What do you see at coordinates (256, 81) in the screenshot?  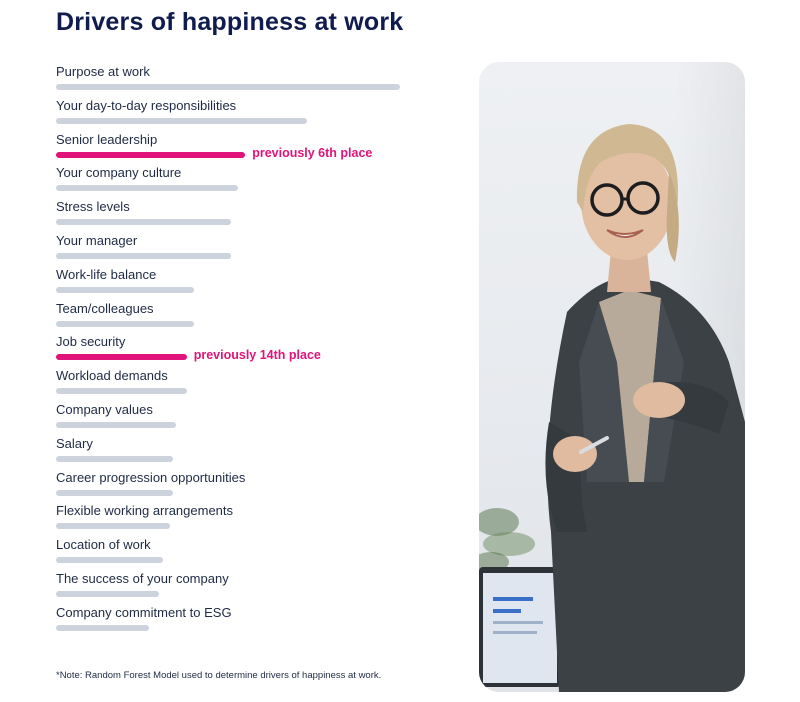 I see `bar-row: Purpose at work` at bounding box center [256, 81].